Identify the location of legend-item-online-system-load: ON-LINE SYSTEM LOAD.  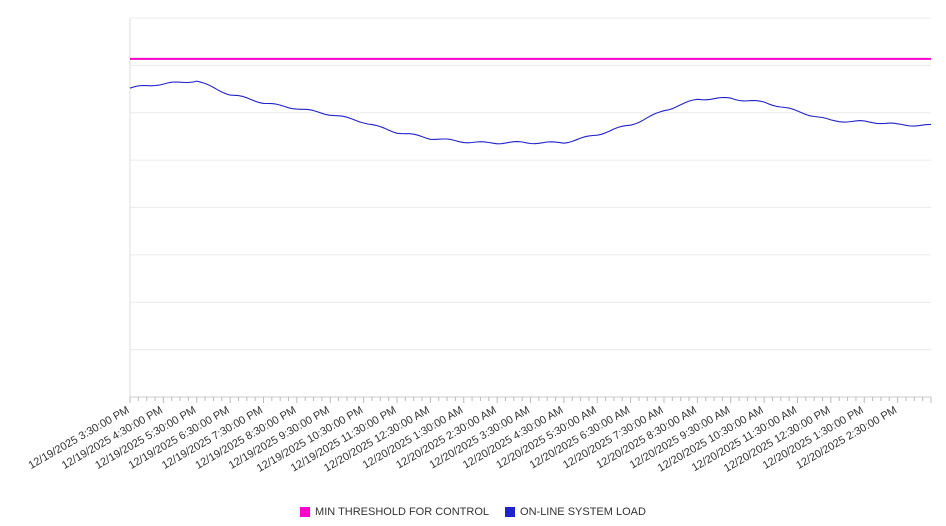
(575, 512).